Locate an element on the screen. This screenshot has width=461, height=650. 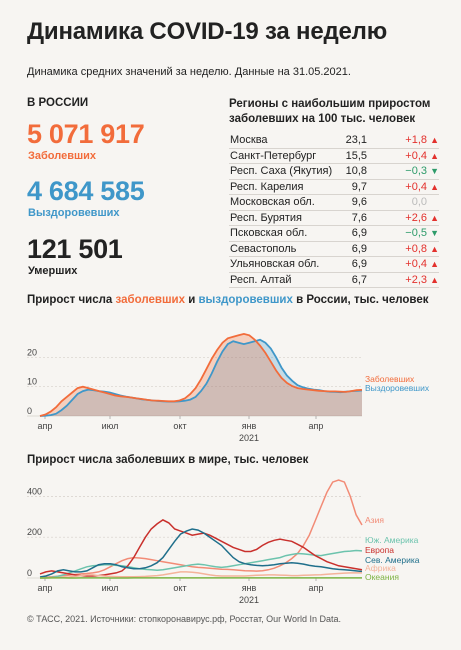
region-row: Ульяновская обл. 6,9 +0,4 ▲ is located at coordinates (334, 265).